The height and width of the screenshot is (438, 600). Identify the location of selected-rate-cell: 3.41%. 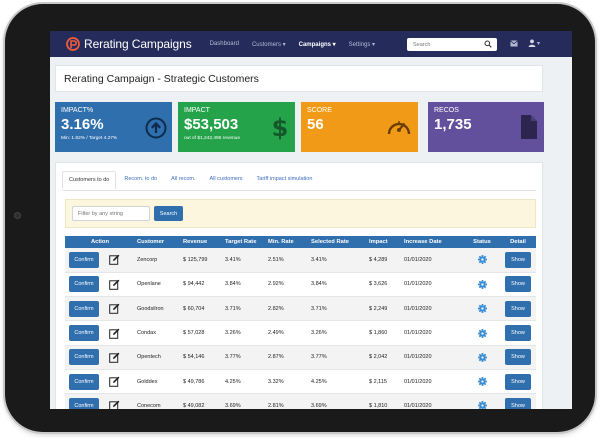
(338, 260).